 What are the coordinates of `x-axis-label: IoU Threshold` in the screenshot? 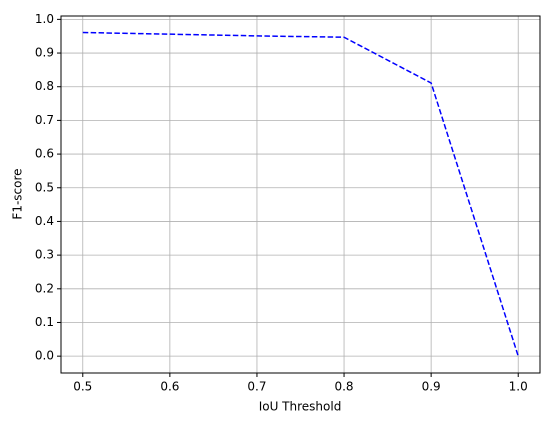 It's located at (300, 407).